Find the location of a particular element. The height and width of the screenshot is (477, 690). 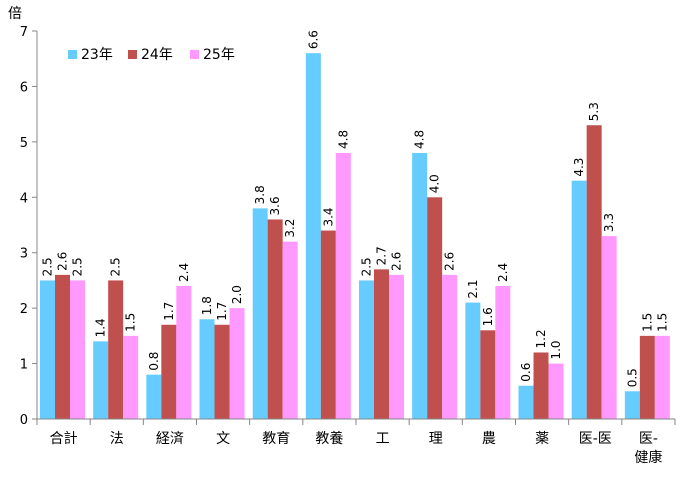

data-label: 3.4 is located at coordinates (328, 216).